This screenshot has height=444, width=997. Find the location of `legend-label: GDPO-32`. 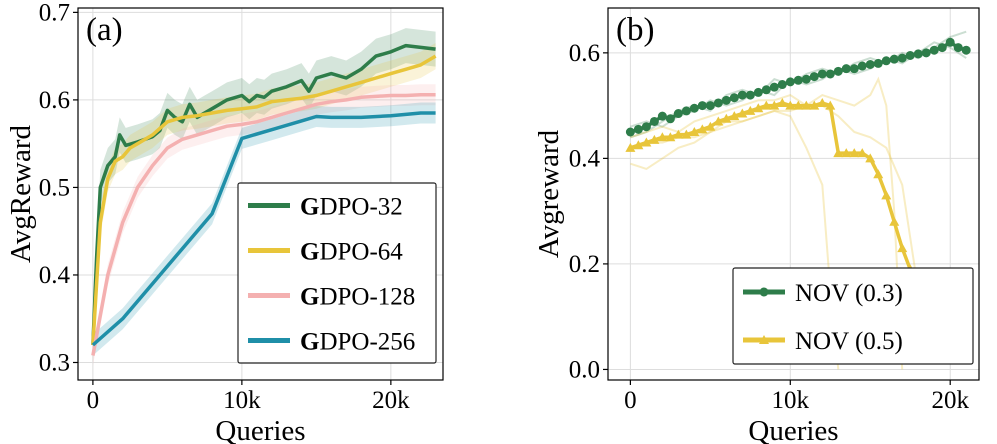

legend-label: GDPO-32 is located at coordinates (351, 207).